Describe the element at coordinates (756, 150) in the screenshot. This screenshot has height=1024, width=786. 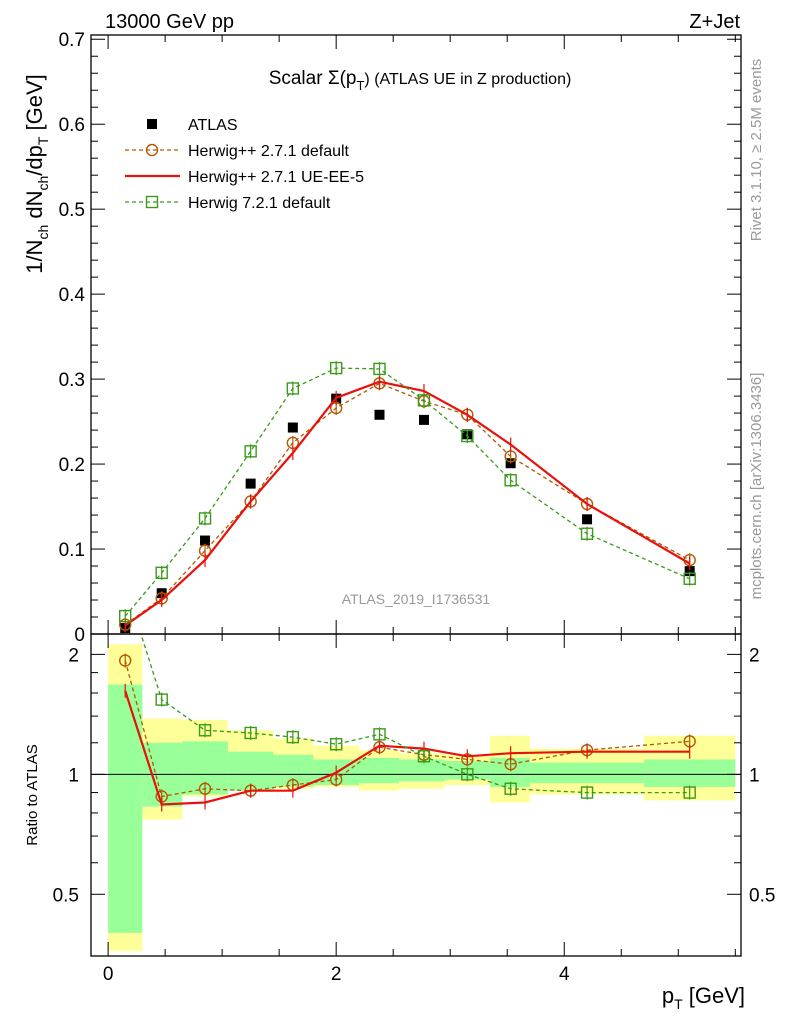
I see `rivet-label: Rivet 3.1.10, ≥ 2.5M events` at that location.